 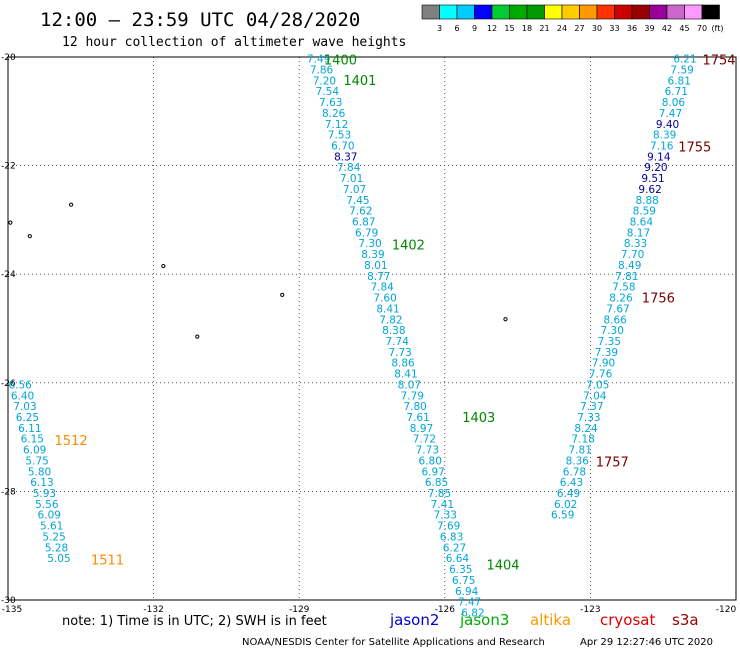 I want to click on wave-height-label: 8.77, so click(x=378, y=277).